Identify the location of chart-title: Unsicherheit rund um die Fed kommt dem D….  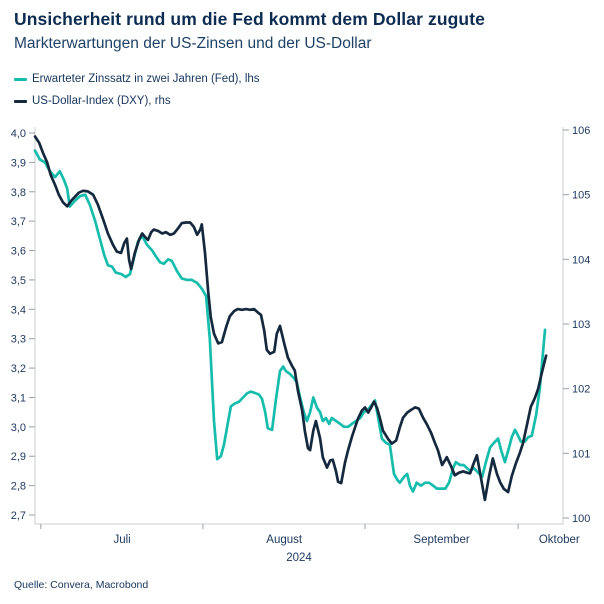
(249, 19).